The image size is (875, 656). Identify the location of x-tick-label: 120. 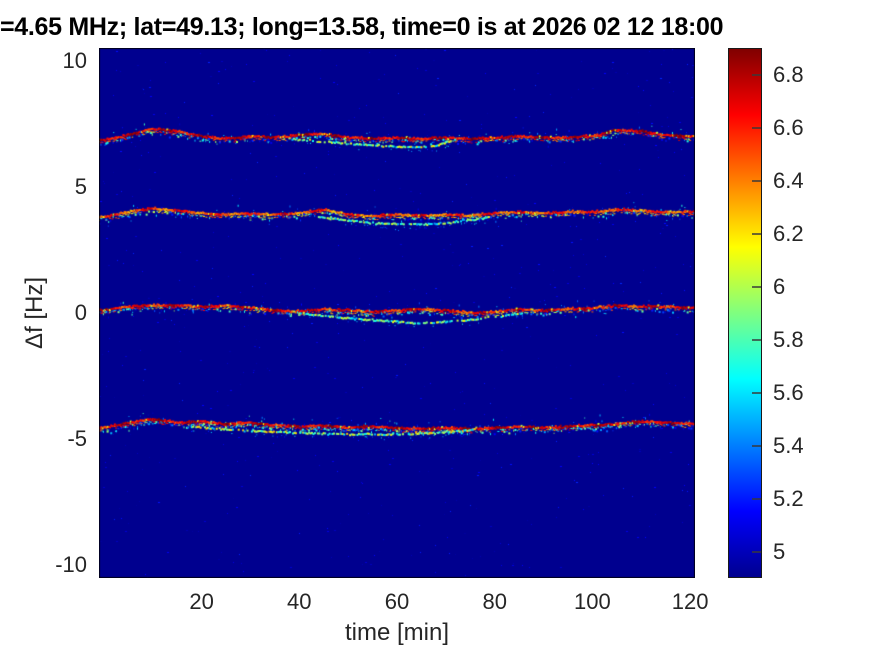
(690, 601).